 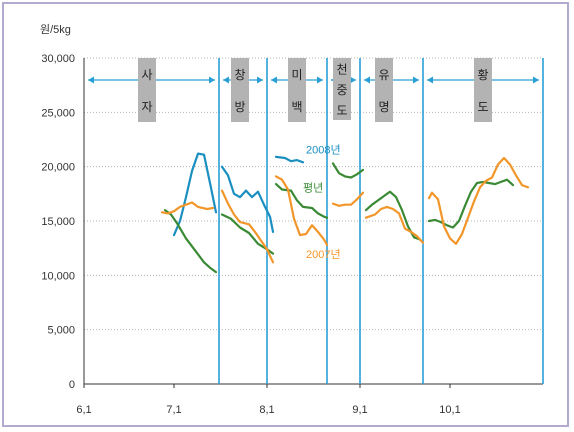 What do you see at coordinates (313, 188) in the screenshot?
I see `series-label: 평년` at bounding box center [313, 188].